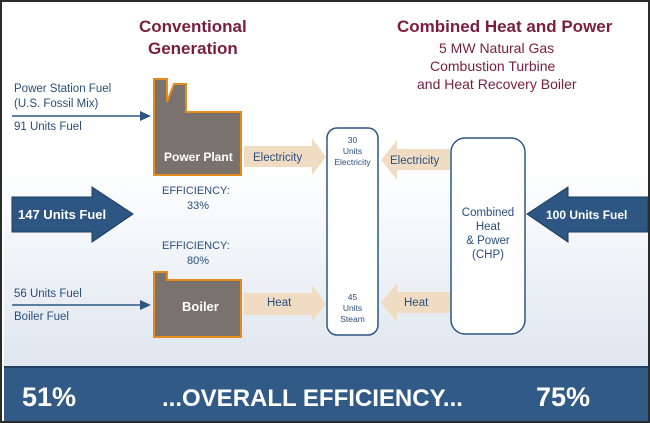  I want to click on boiler-units-label: 56 Units Fuel, so click(48, 294).